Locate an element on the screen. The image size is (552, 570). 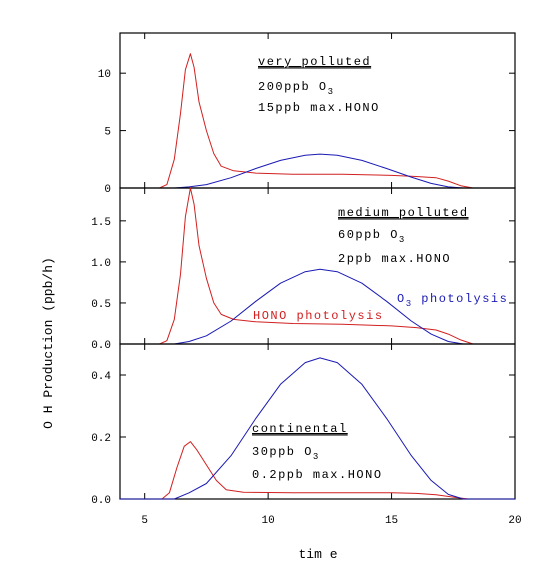
annotation-ozone: 200ppb O3 is located at coordinates (296, 88).